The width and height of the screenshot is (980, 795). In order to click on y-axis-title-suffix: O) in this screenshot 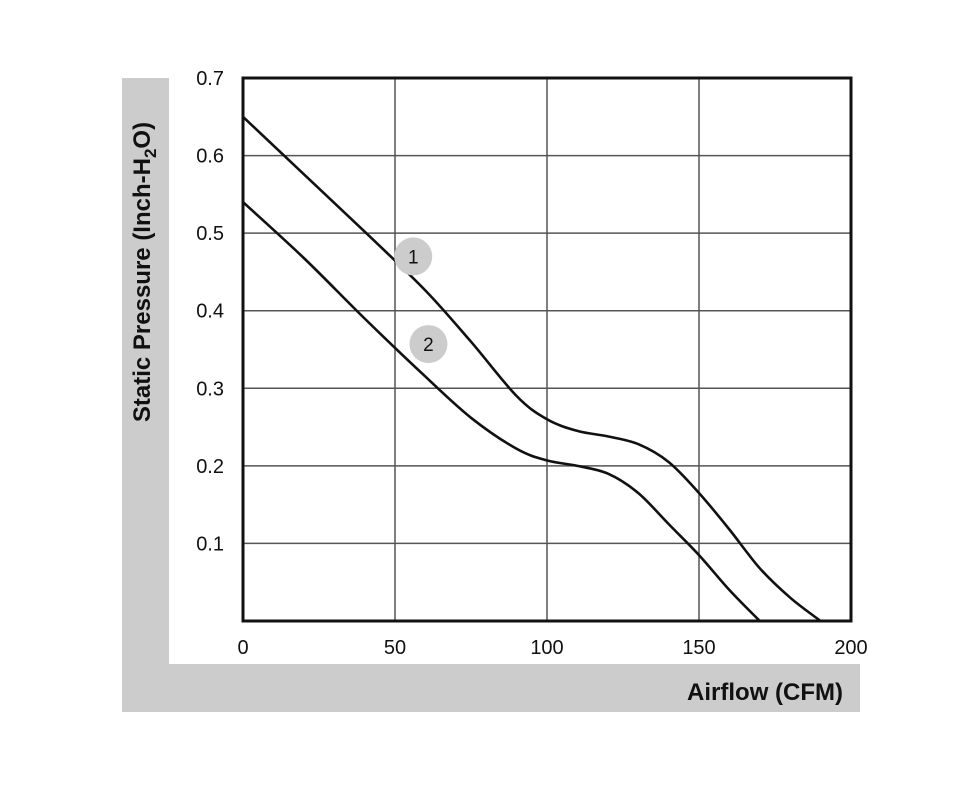, I will do `click(142, 135)`.